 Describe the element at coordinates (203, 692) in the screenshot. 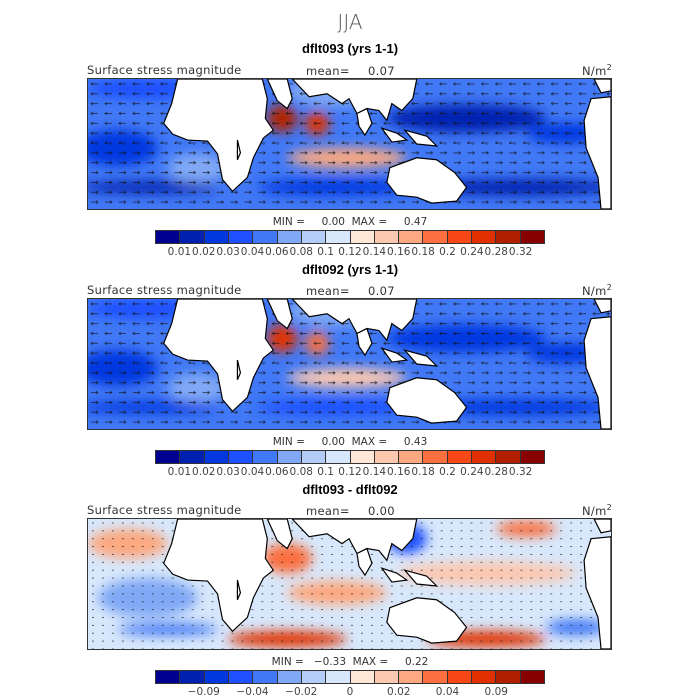

I see `colorbar-tick-label: −0.09` at that location.